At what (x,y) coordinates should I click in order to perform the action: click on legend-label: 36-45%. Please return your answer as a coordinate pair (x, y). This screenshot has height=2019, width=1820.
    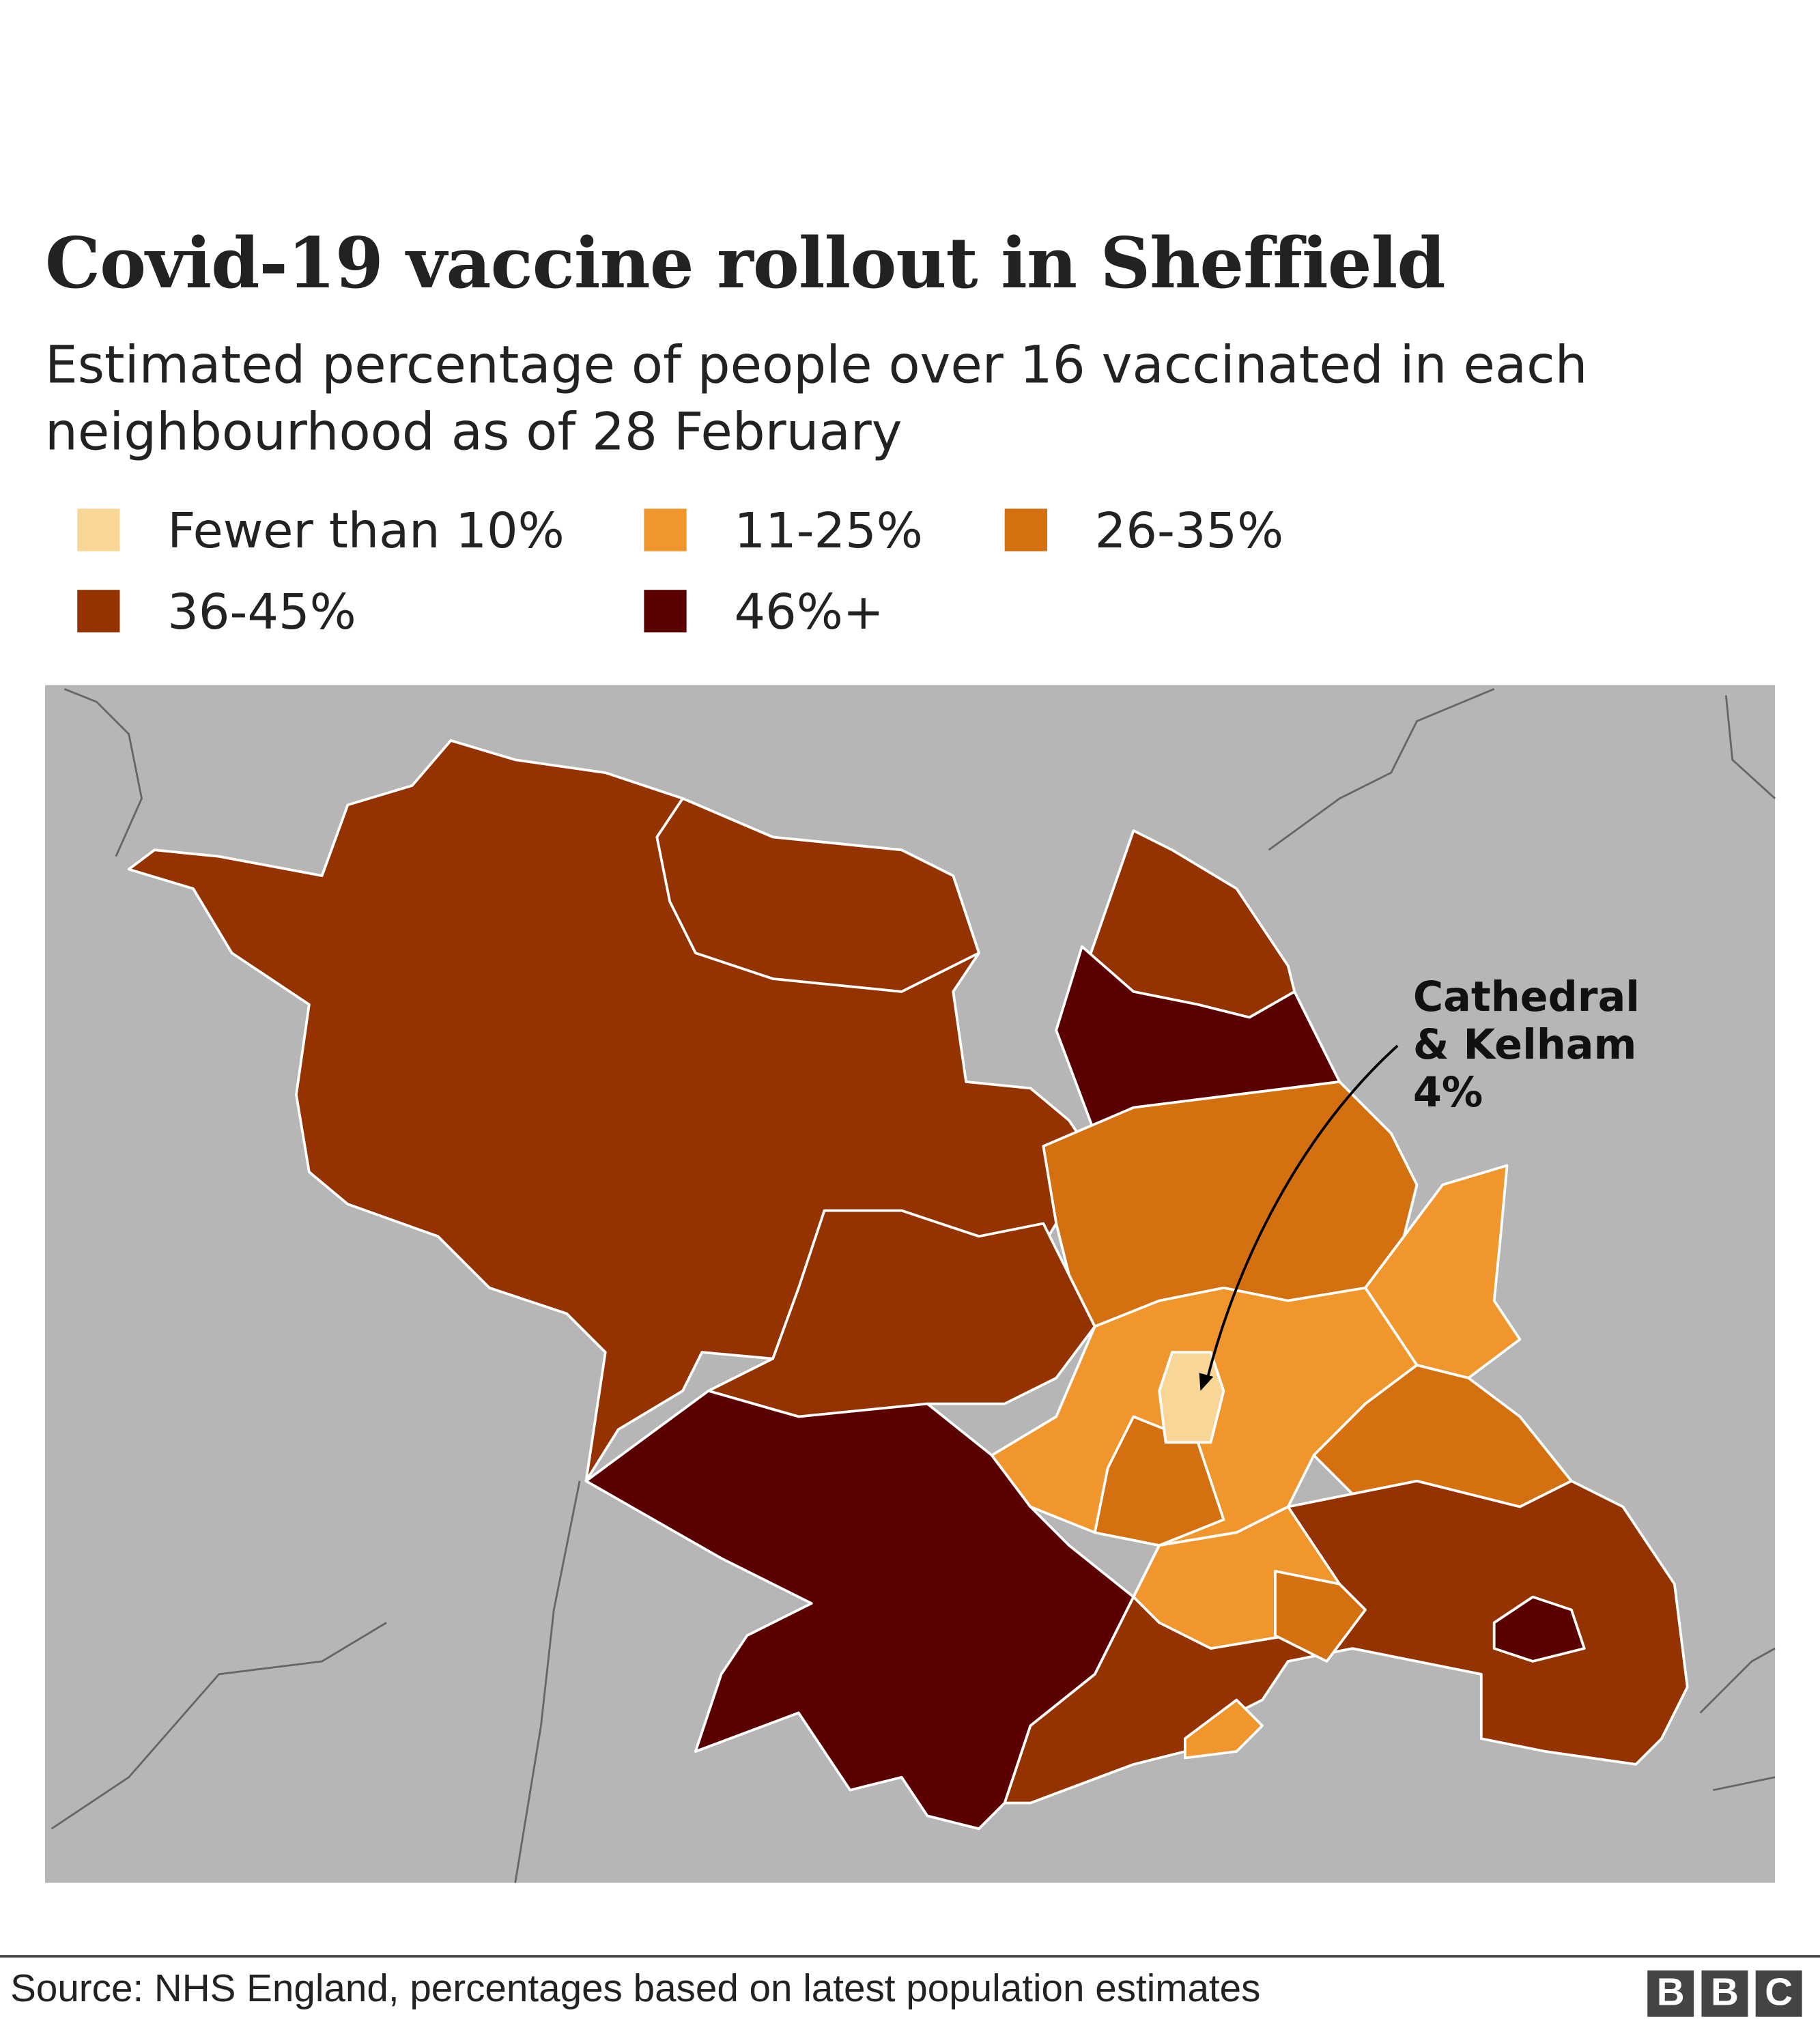
    Looking at the image, I should click on (261, 611).